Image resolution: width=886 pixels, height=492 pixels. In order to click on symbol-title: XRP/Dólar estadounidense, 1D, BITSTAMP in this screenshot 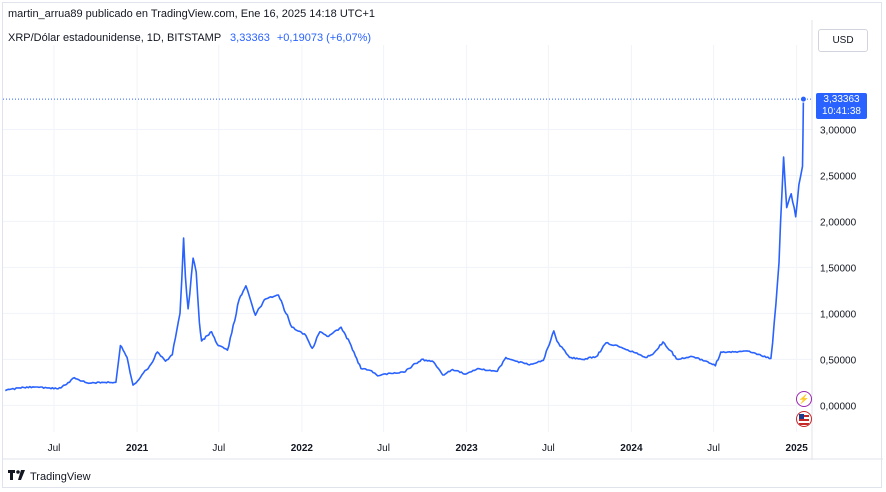, I will do `click(114, 38)`.